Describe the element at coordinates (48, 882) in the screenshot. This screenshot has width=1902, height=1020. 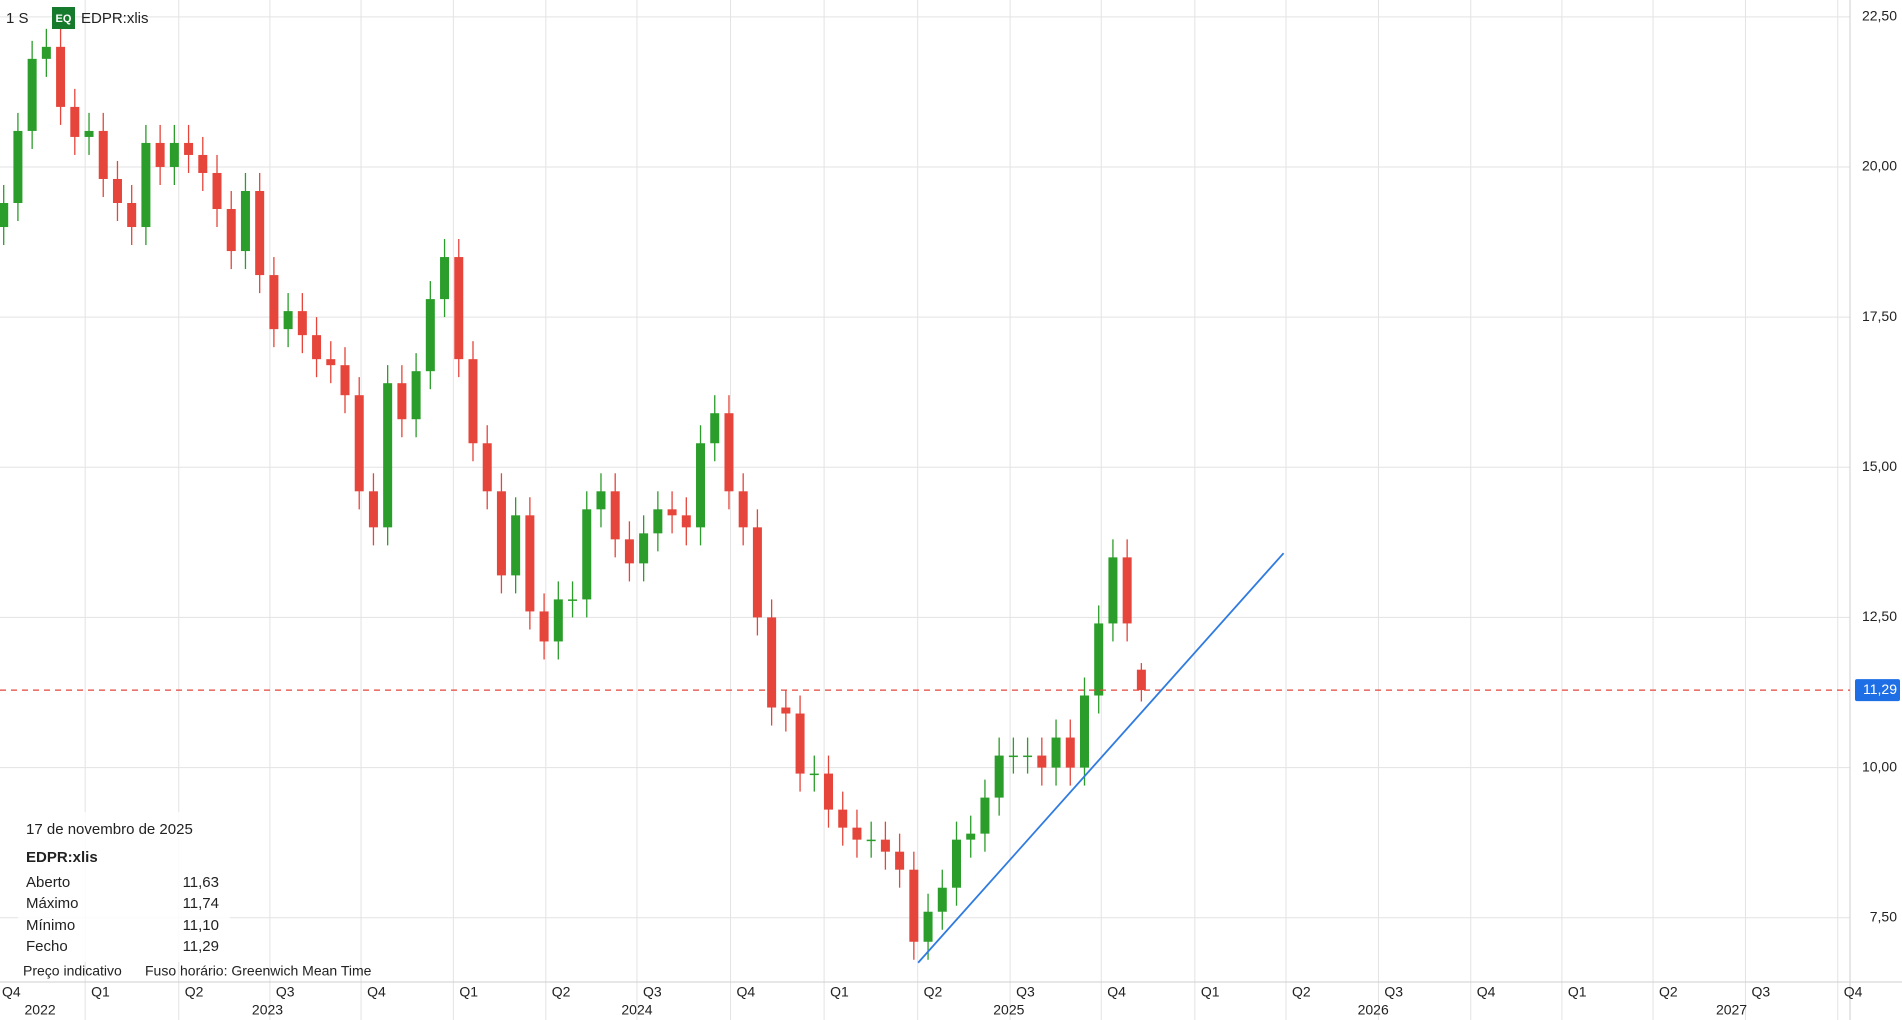
I see `info-label: Aberto` at that location.